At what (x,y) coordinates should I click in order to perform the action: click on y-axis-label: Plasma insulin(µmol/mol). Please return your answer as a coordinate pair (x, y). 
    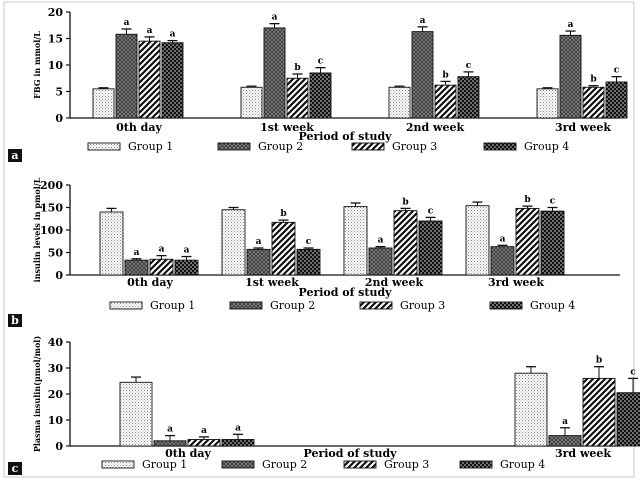
    Looking at the image, I should click on (37, 394).